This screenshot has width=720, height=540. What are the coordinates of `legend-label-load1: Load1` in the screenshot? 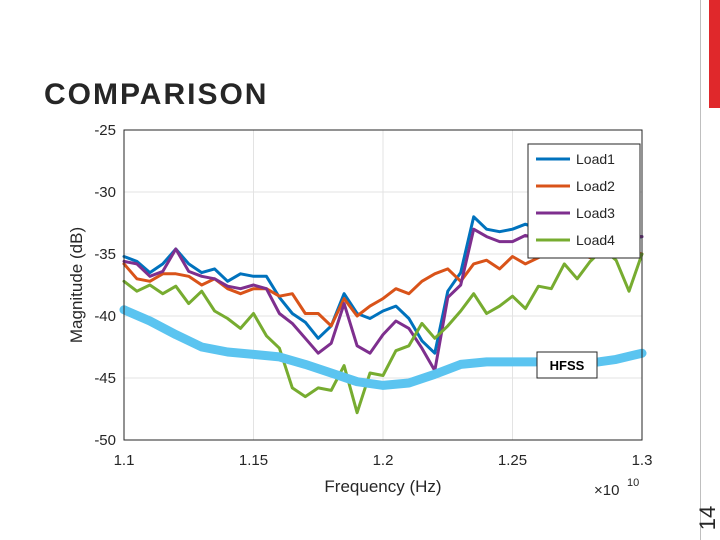 It's located at (595, 159).